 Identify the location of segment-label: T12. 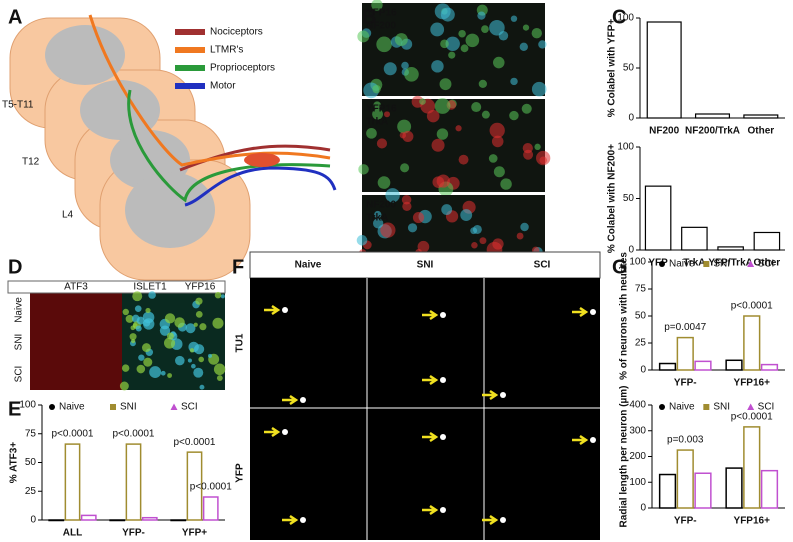
(31, 162).